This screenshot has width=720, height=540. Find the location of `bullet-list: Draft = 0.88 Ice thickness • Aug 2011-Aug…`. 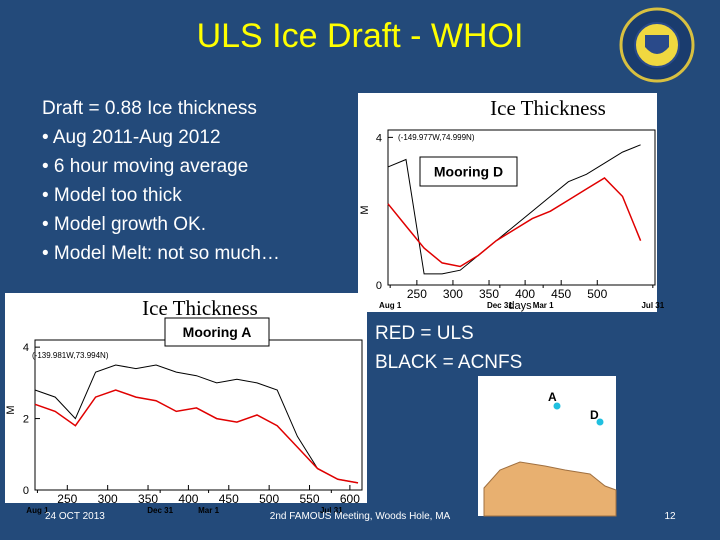

bullet-list: Draft = 0.88 Ice thickness • Aug 2011-Aug… is located at coordinates (161, 181).